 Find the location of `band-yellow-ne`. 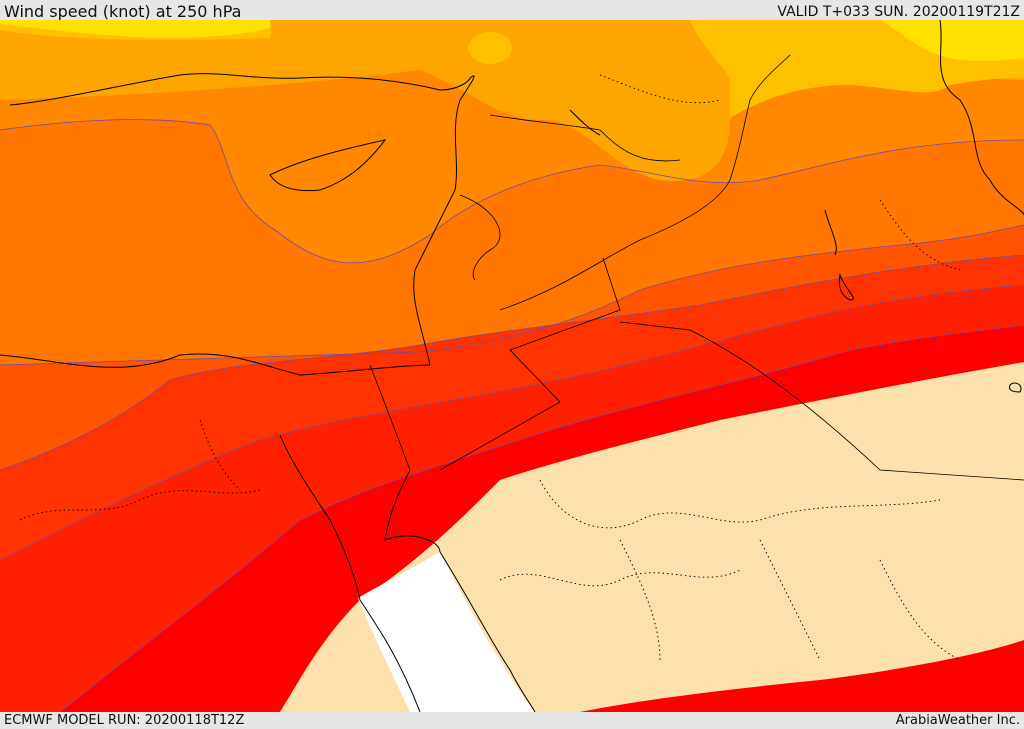

band-yellow-ne is located at coordinates (952, 40).